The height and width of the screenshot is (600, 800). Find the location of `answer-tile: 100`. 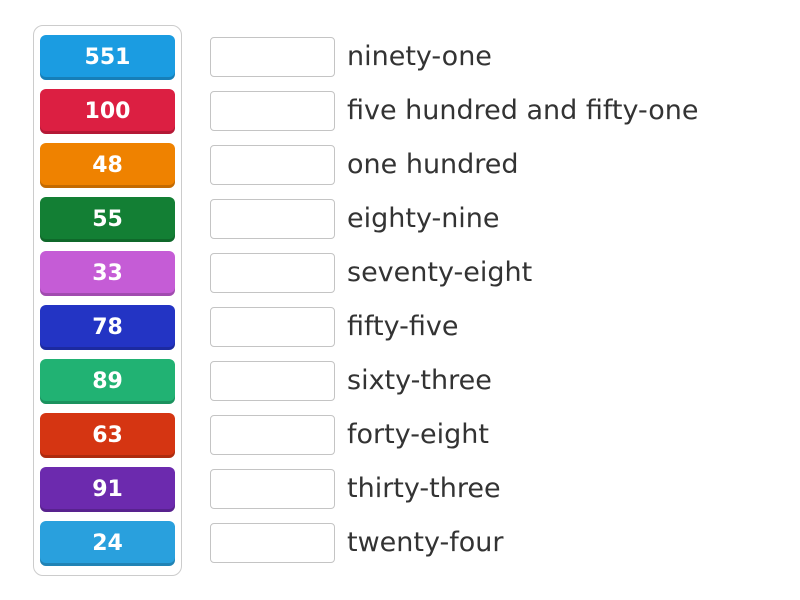

answer-tile: 100 is located at coordinates (107, 111).